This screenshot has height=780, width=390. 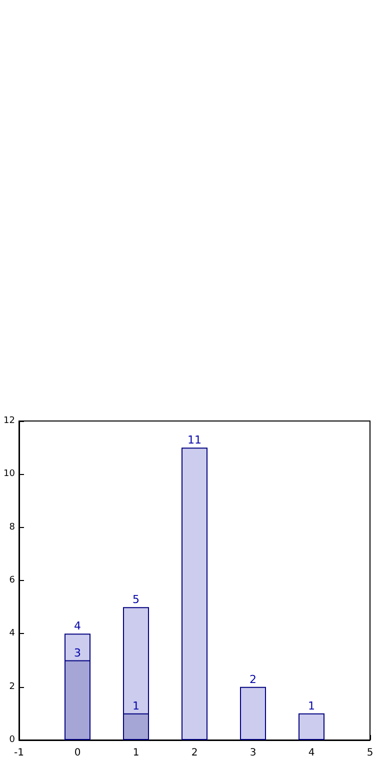 What do you see at coordinates (12, 527) in the screenshot?
I see `y-tick-label: 8` at bounding box center [12, 527].